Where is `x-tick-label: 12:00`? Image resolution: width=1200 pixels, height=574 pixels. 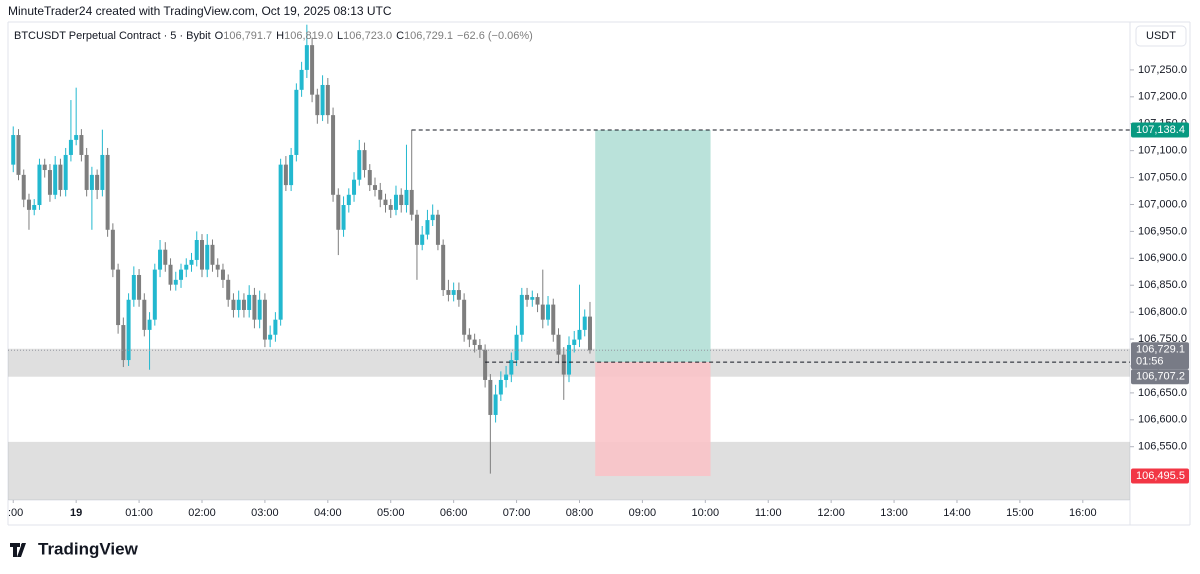 x-tick-label: 12:00 is located at coordinates (831, 513).